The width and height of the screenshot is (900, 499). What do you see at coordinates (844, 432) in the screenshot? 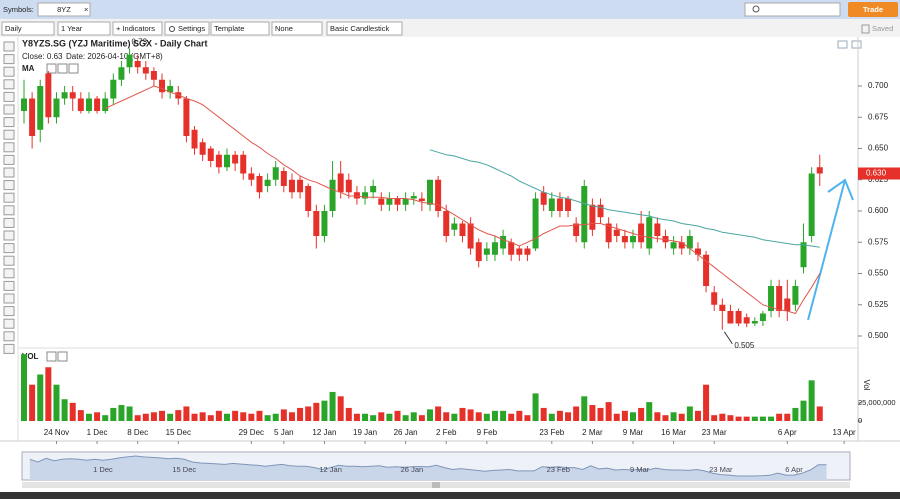
I see `x-tick-label: 13 Apr` at bounding box center [844, 432].